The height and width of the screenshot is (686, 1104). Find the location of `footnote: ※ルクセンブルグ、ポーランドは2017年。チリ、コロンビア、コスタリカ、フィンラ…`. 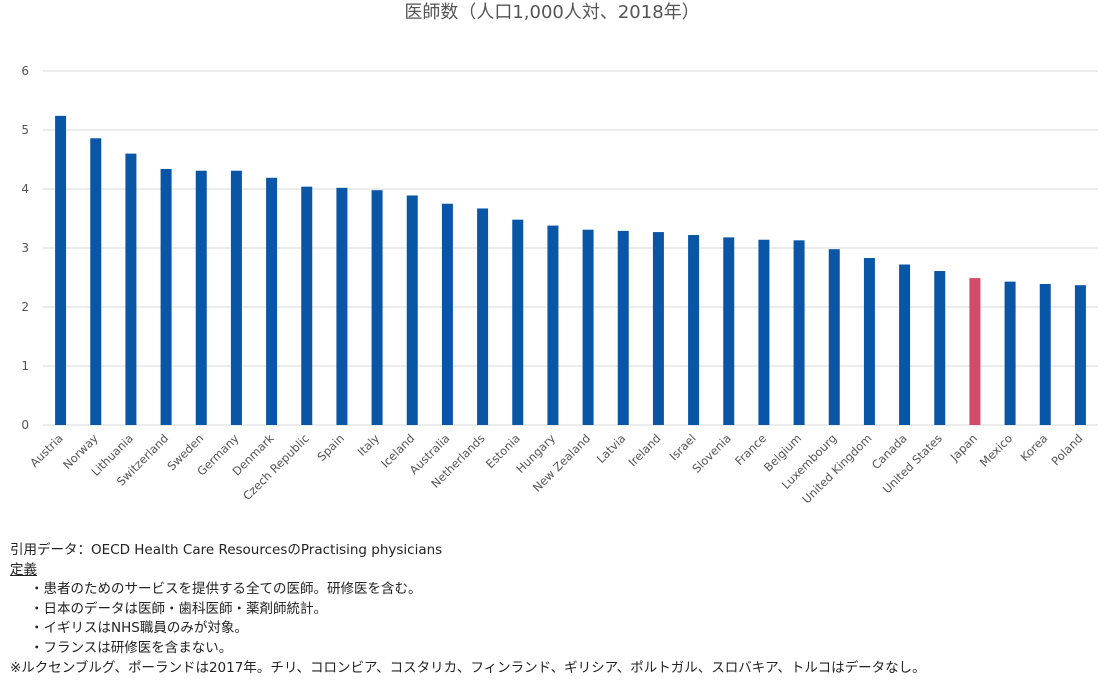

footnote: ※ルクセンブルグ、ポーランドは2017年。チリ、コロンビア、コスタリカ、フィンラ… is located at coordinates (468, 667).